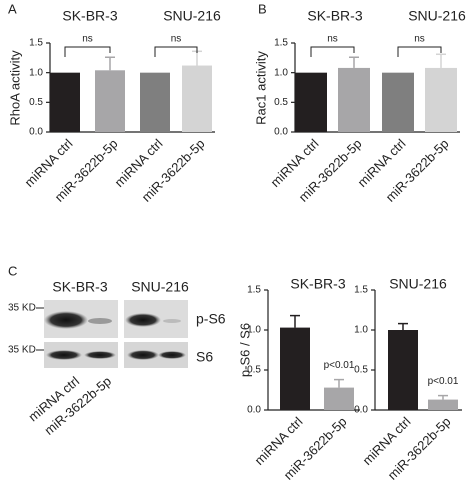 The width and height of the screenshot is (474, 496). What do you see at coordinates (262, 8) in the screenshot?
I see `panel-label: B` at bounding box center [262, 8].